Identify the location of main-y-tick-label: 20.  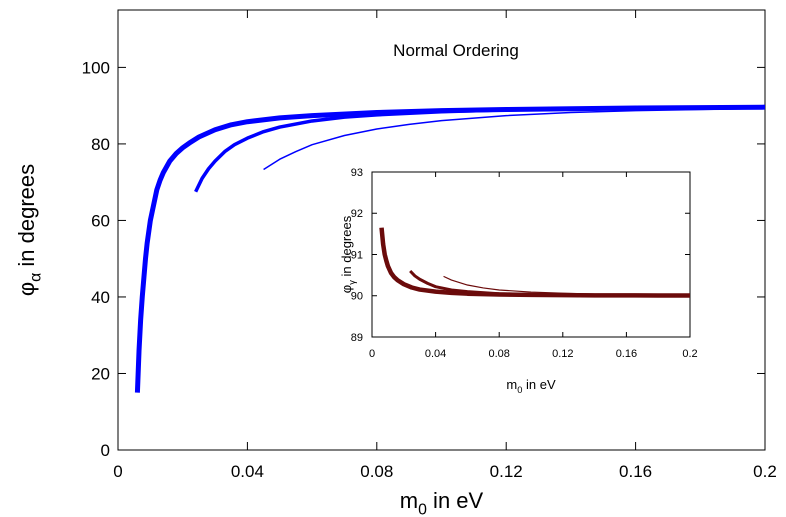
(100, 373).